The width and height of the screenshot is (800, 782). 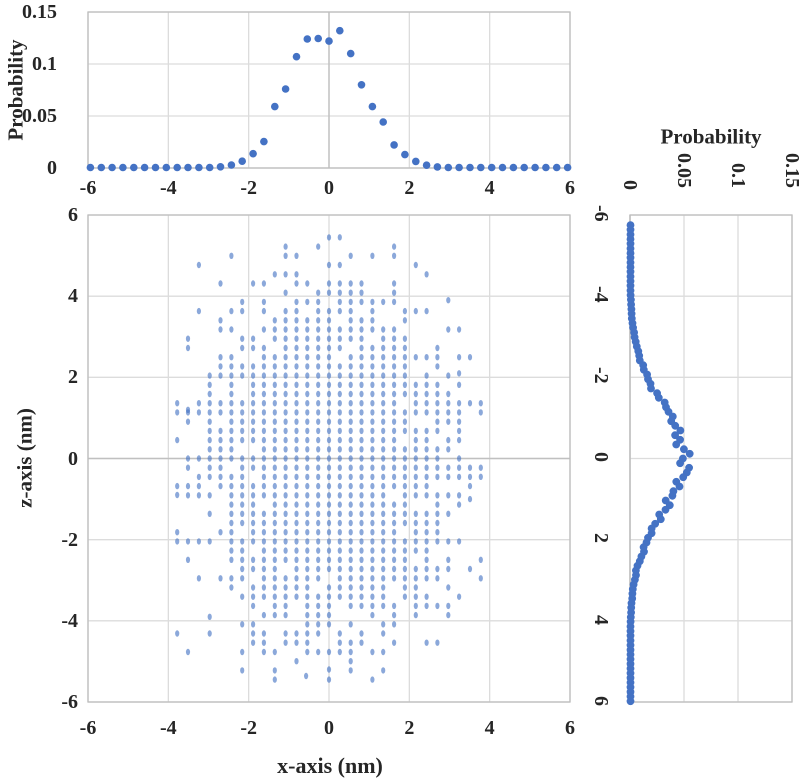 I want to click on top-xtick-2: 2, so click(x=409, y=188).